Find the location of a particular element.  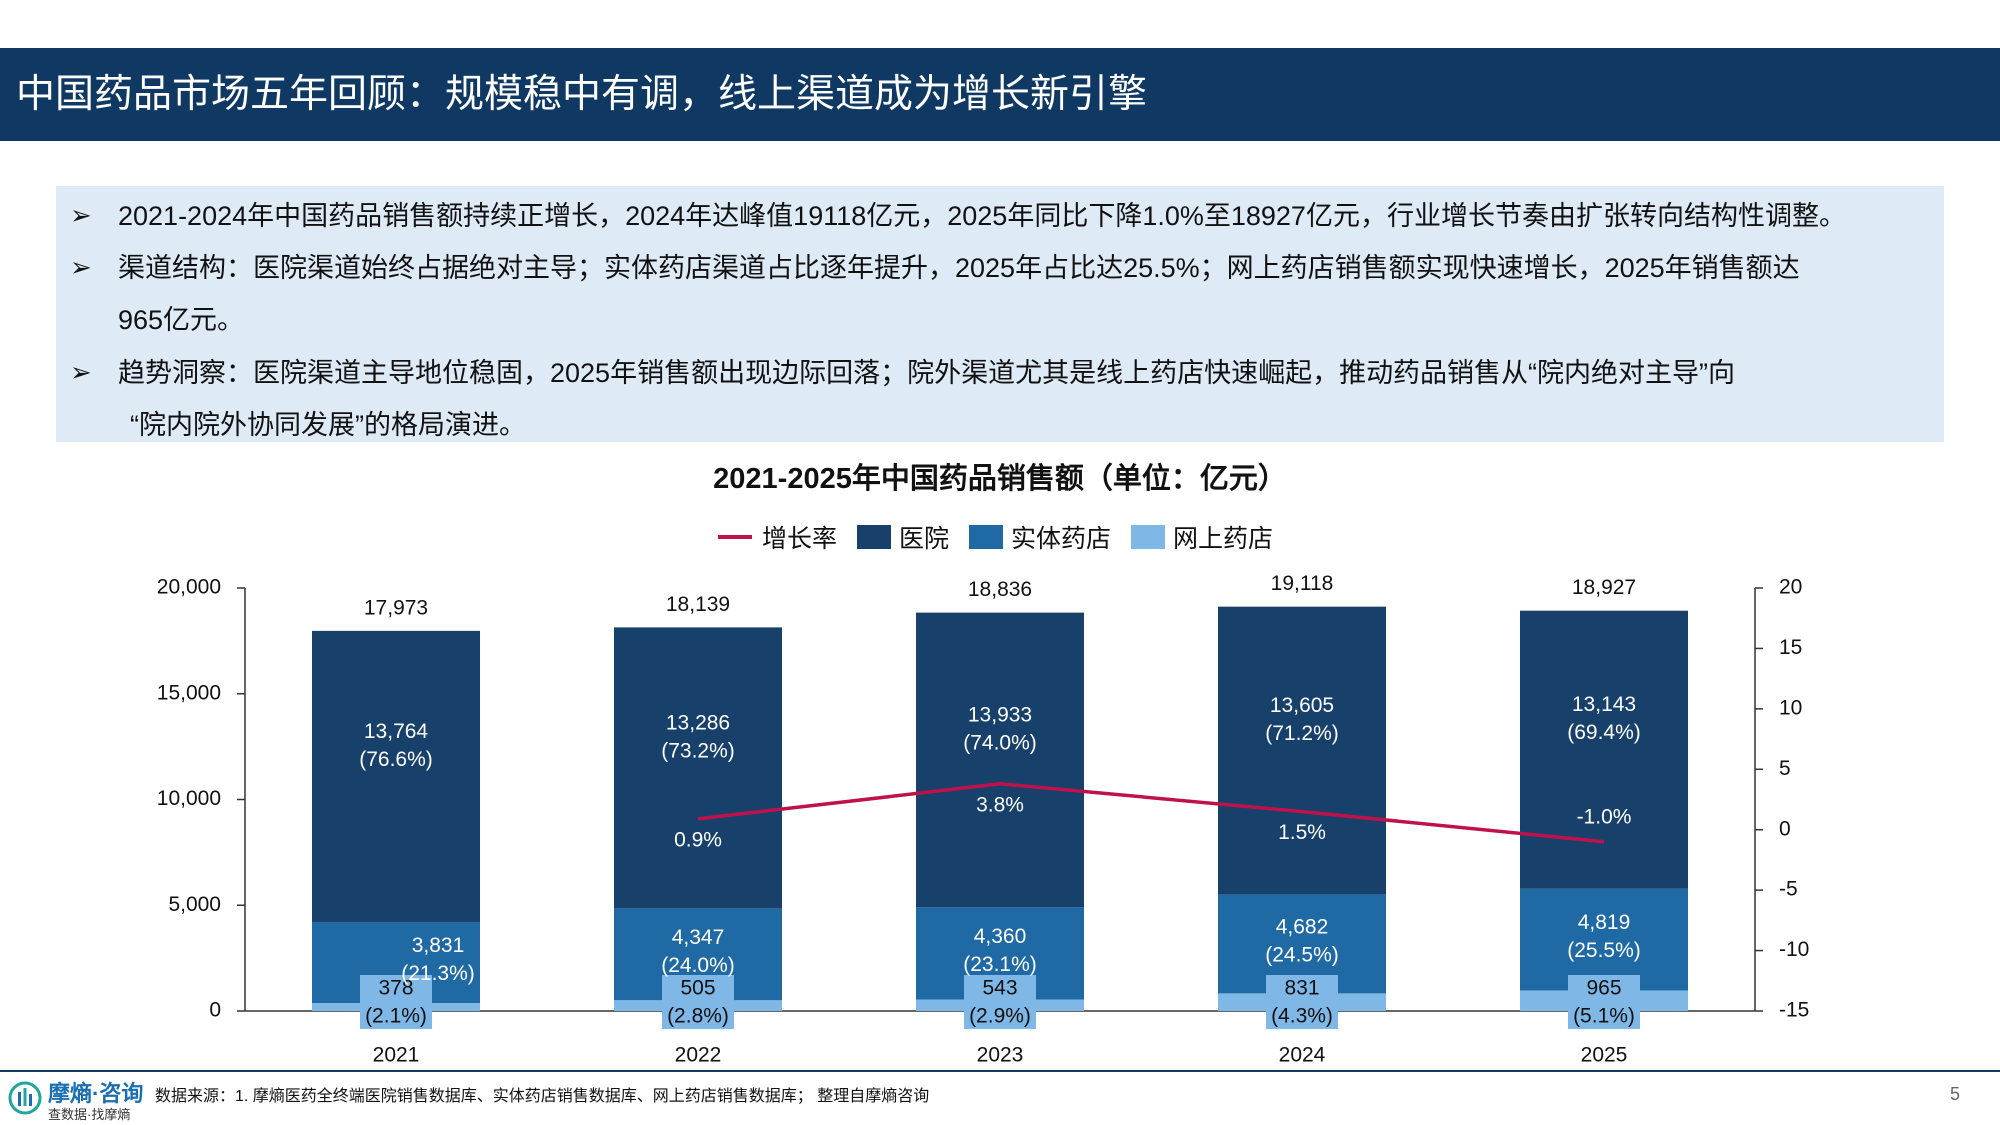

y-tick-label: 15,000 is located at coordinates (189, 692).